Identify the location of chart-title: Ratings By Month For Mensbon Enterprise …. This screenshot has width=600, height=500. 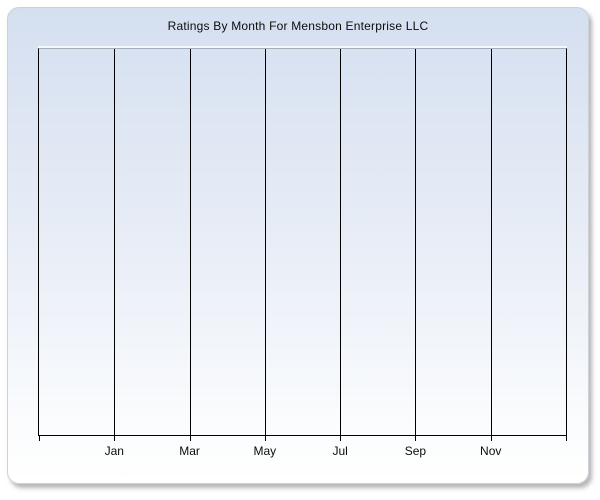
(298, 26).